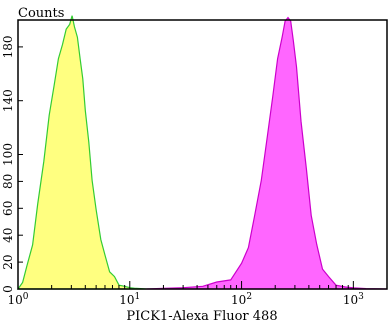 Image resolution: width=389 pixels, height=326 pixels. What do you see at coordinates (241, 299) in the screenshot?
I see `x-tick-label: 102` at bounding box center [241, 299].